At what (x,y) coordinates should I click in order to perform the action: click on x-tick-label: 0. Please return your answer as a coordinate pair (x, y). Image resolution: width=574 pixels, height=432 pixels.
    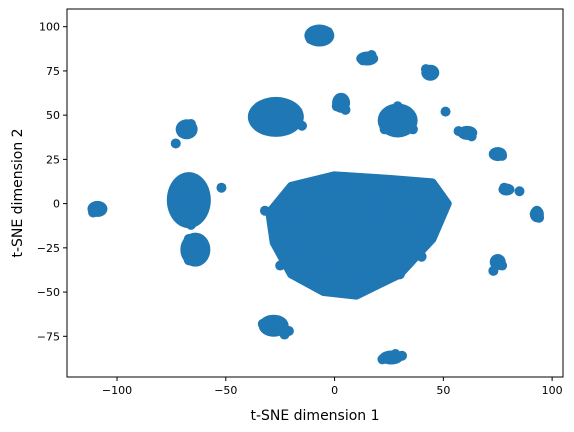
    Looking at the image, I should click on (334, 390).